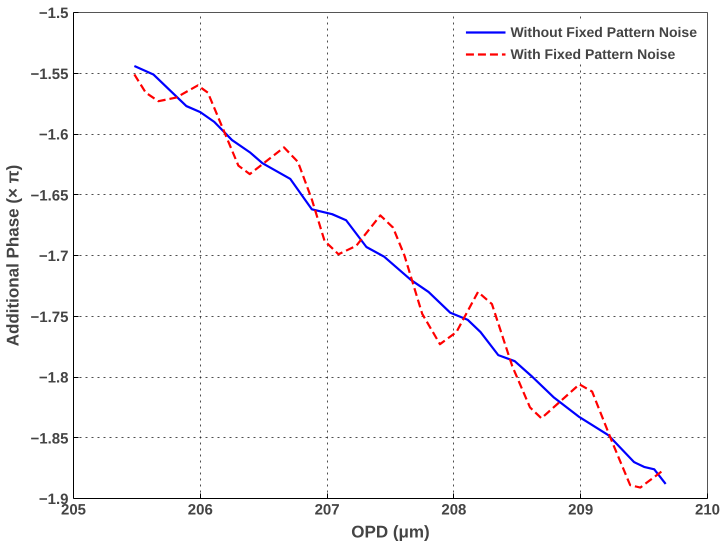 This screenshot has width=727, height=544. What do you see at coordinates (603, 32) in the screenshot?
I see `legend-label: Without Fixed Pattern Noise` at bounding box center [603, 32].